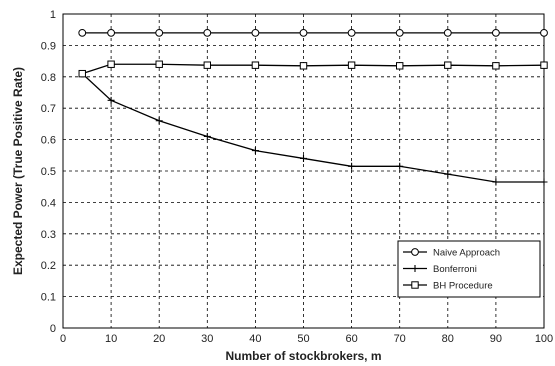  What do you see at coordinates (544, 339) in the screenshot?
I see `x-tick-label: 100` at bounding box center [544, 339].